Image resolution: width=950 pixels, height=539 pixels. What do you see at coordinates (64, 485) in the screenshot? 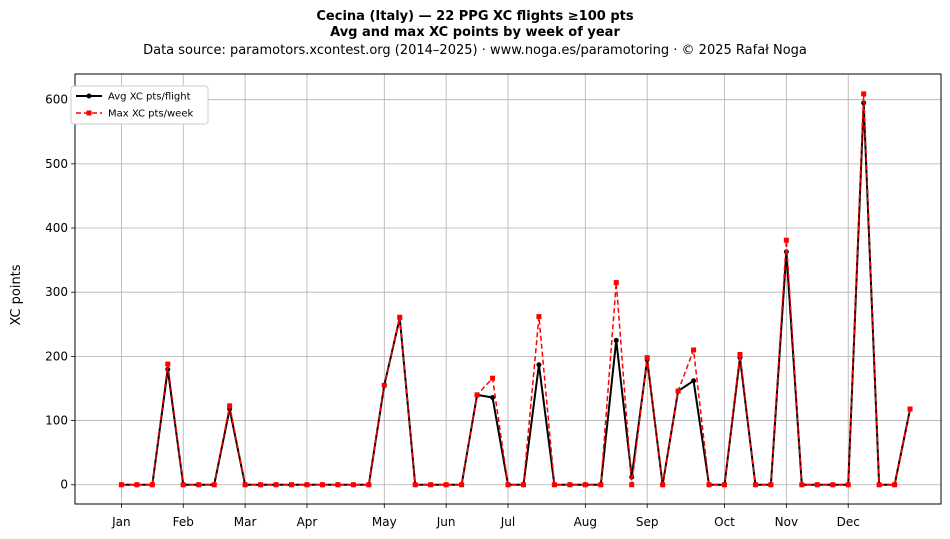
I see `y-tick-label: 0` at bounding box center [64, 485].